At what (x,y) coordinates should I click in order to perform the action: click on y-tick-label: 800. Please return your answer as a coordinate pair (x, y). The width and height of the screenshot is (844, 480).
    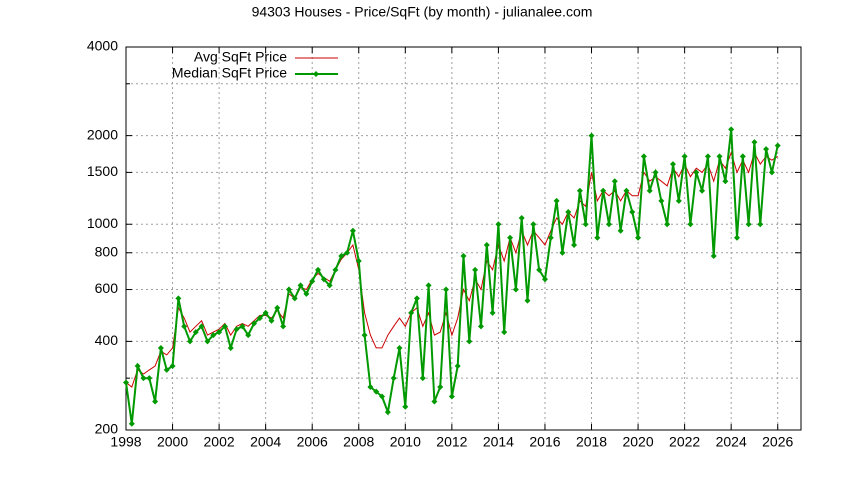
    Looking at the image, I should click on (107, 251).